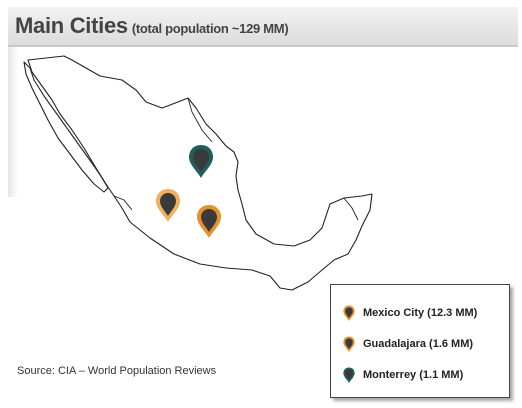 Image resolution: width=522 pixels, height=408 pixels. I want to click on legend-item-mexico-city: Mexico City (12.3 MM), so click(410, 313).